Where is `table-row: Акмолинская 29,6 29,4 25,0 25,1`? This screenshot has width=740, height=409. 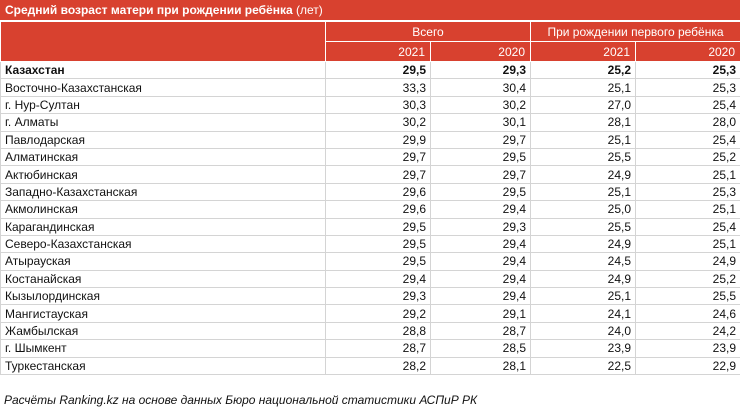
table-row: Акмолинская 29,6 29,4 25,0 25,1 is located at coordinates (370, 209).